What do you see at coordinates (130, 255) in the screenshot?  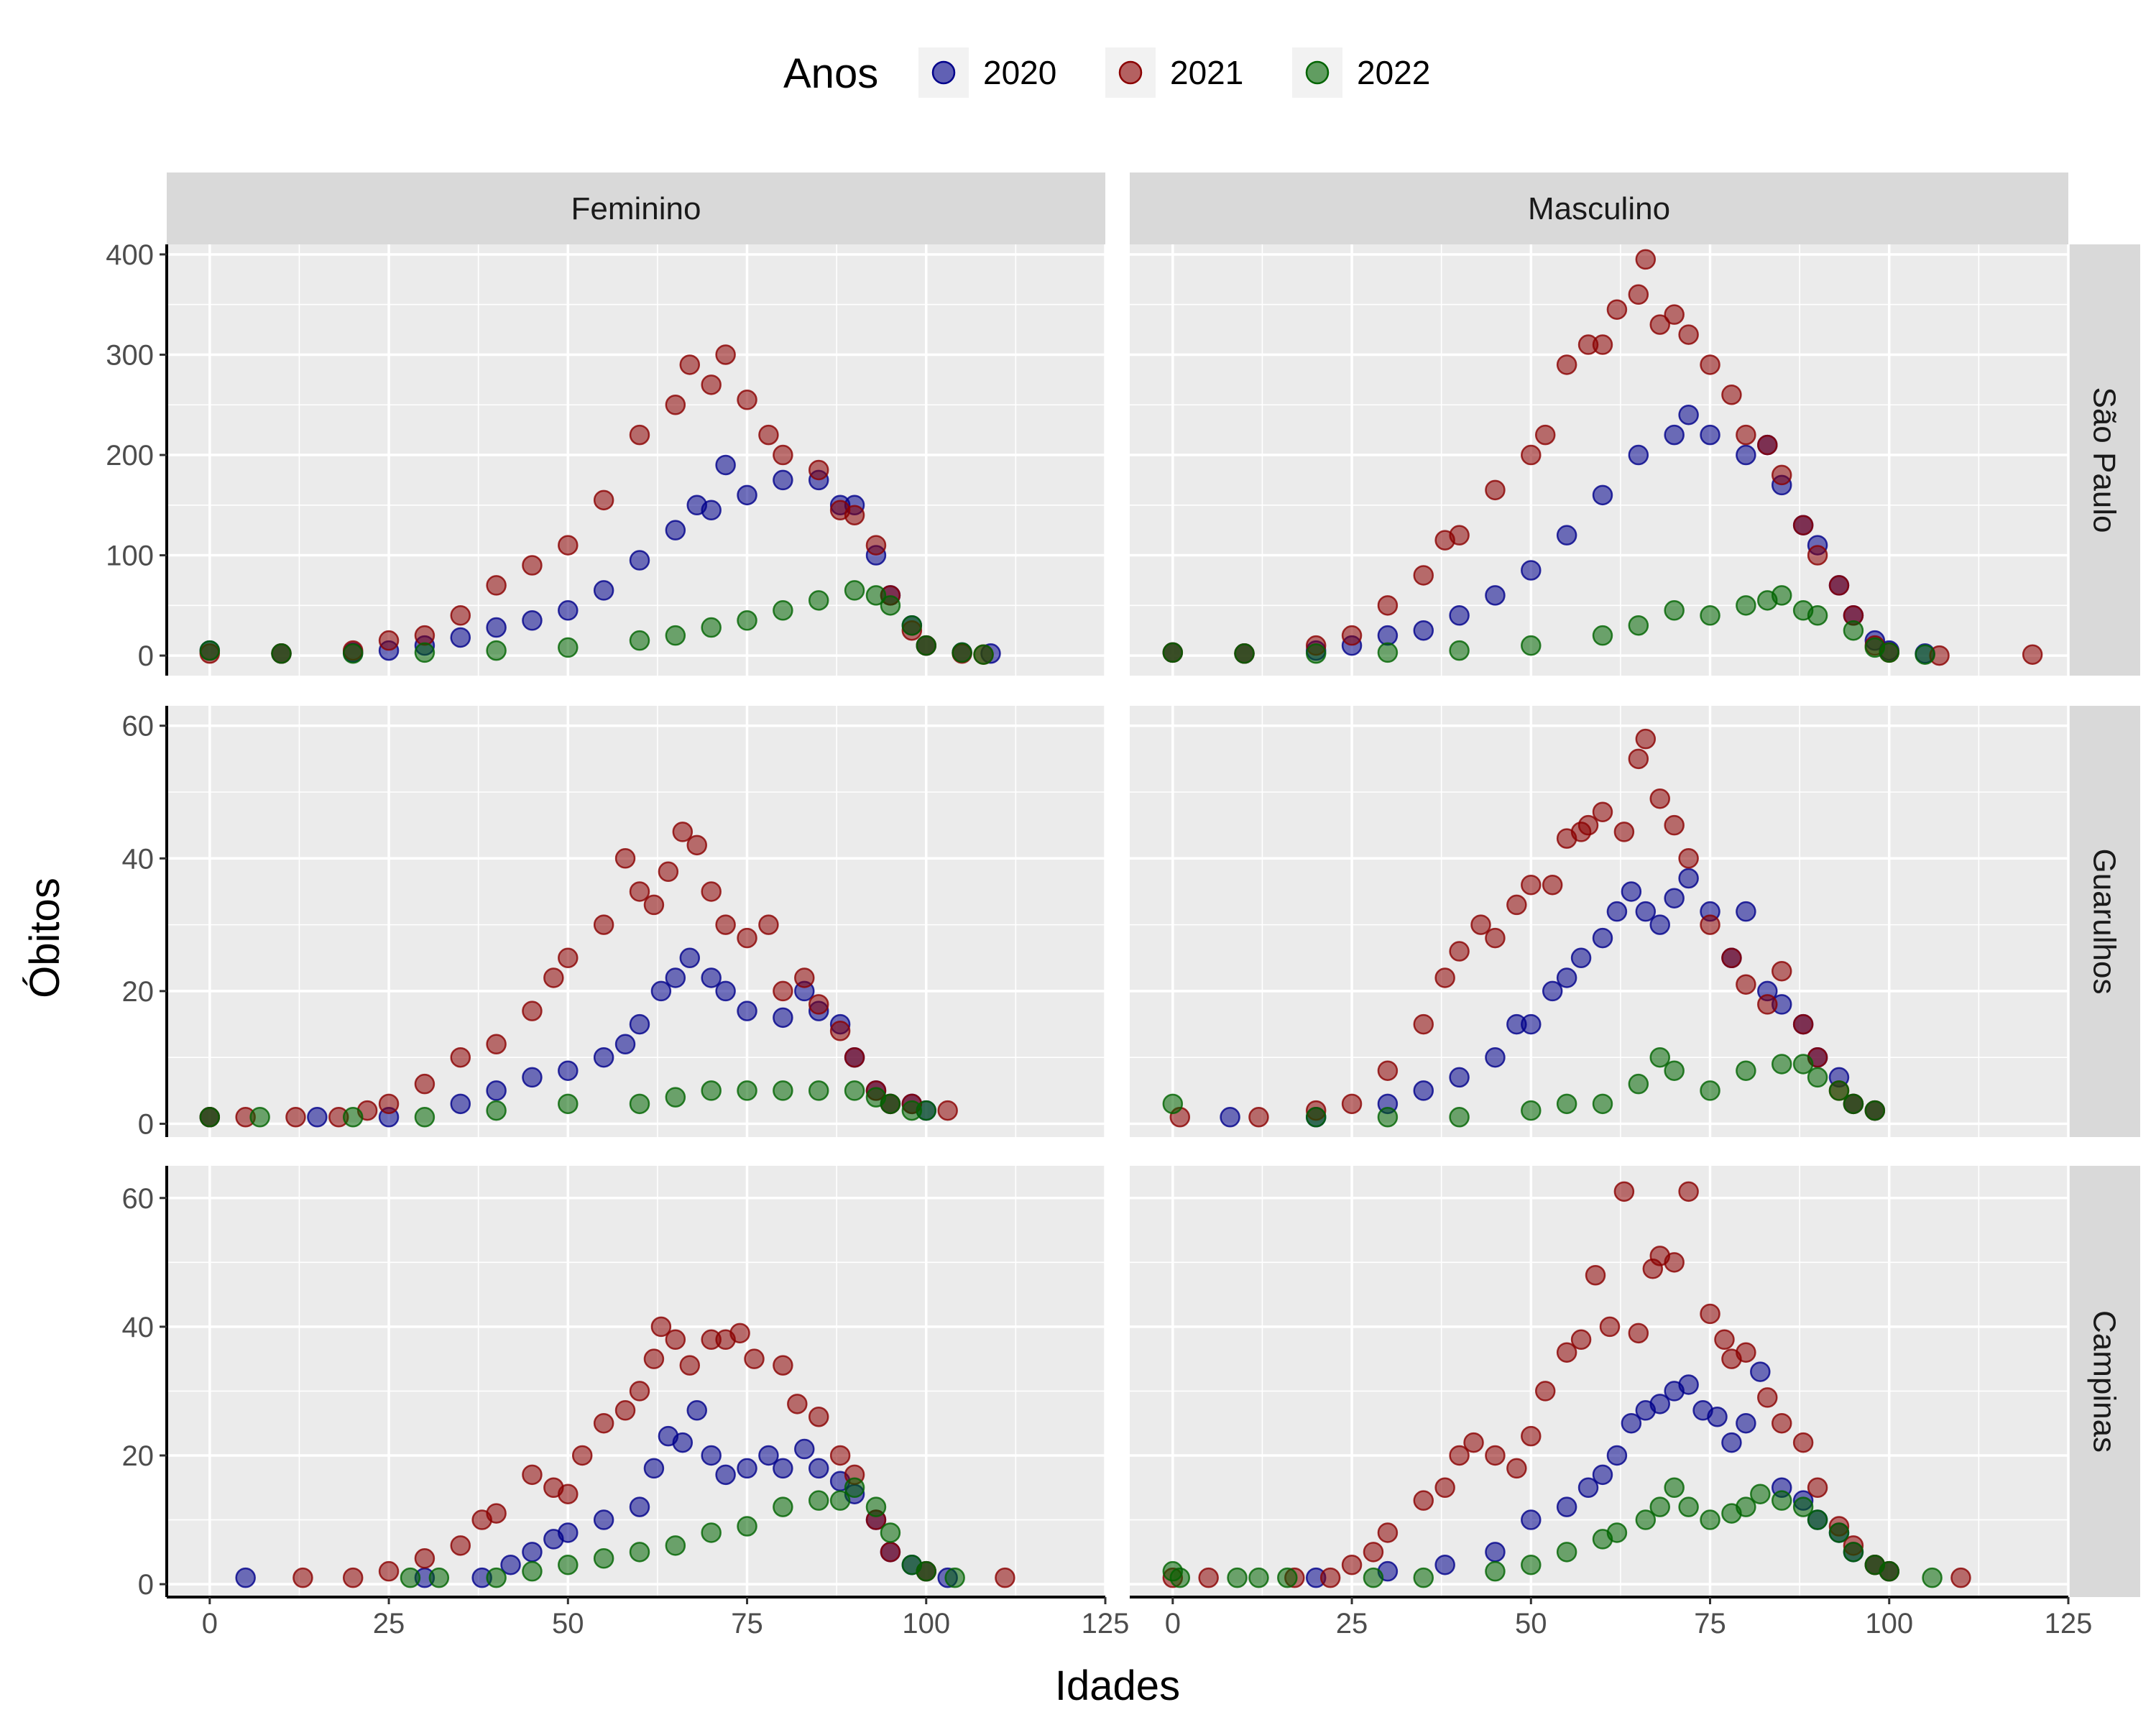 I see `y-tick-label: 400` at bounding box center [130, 255].